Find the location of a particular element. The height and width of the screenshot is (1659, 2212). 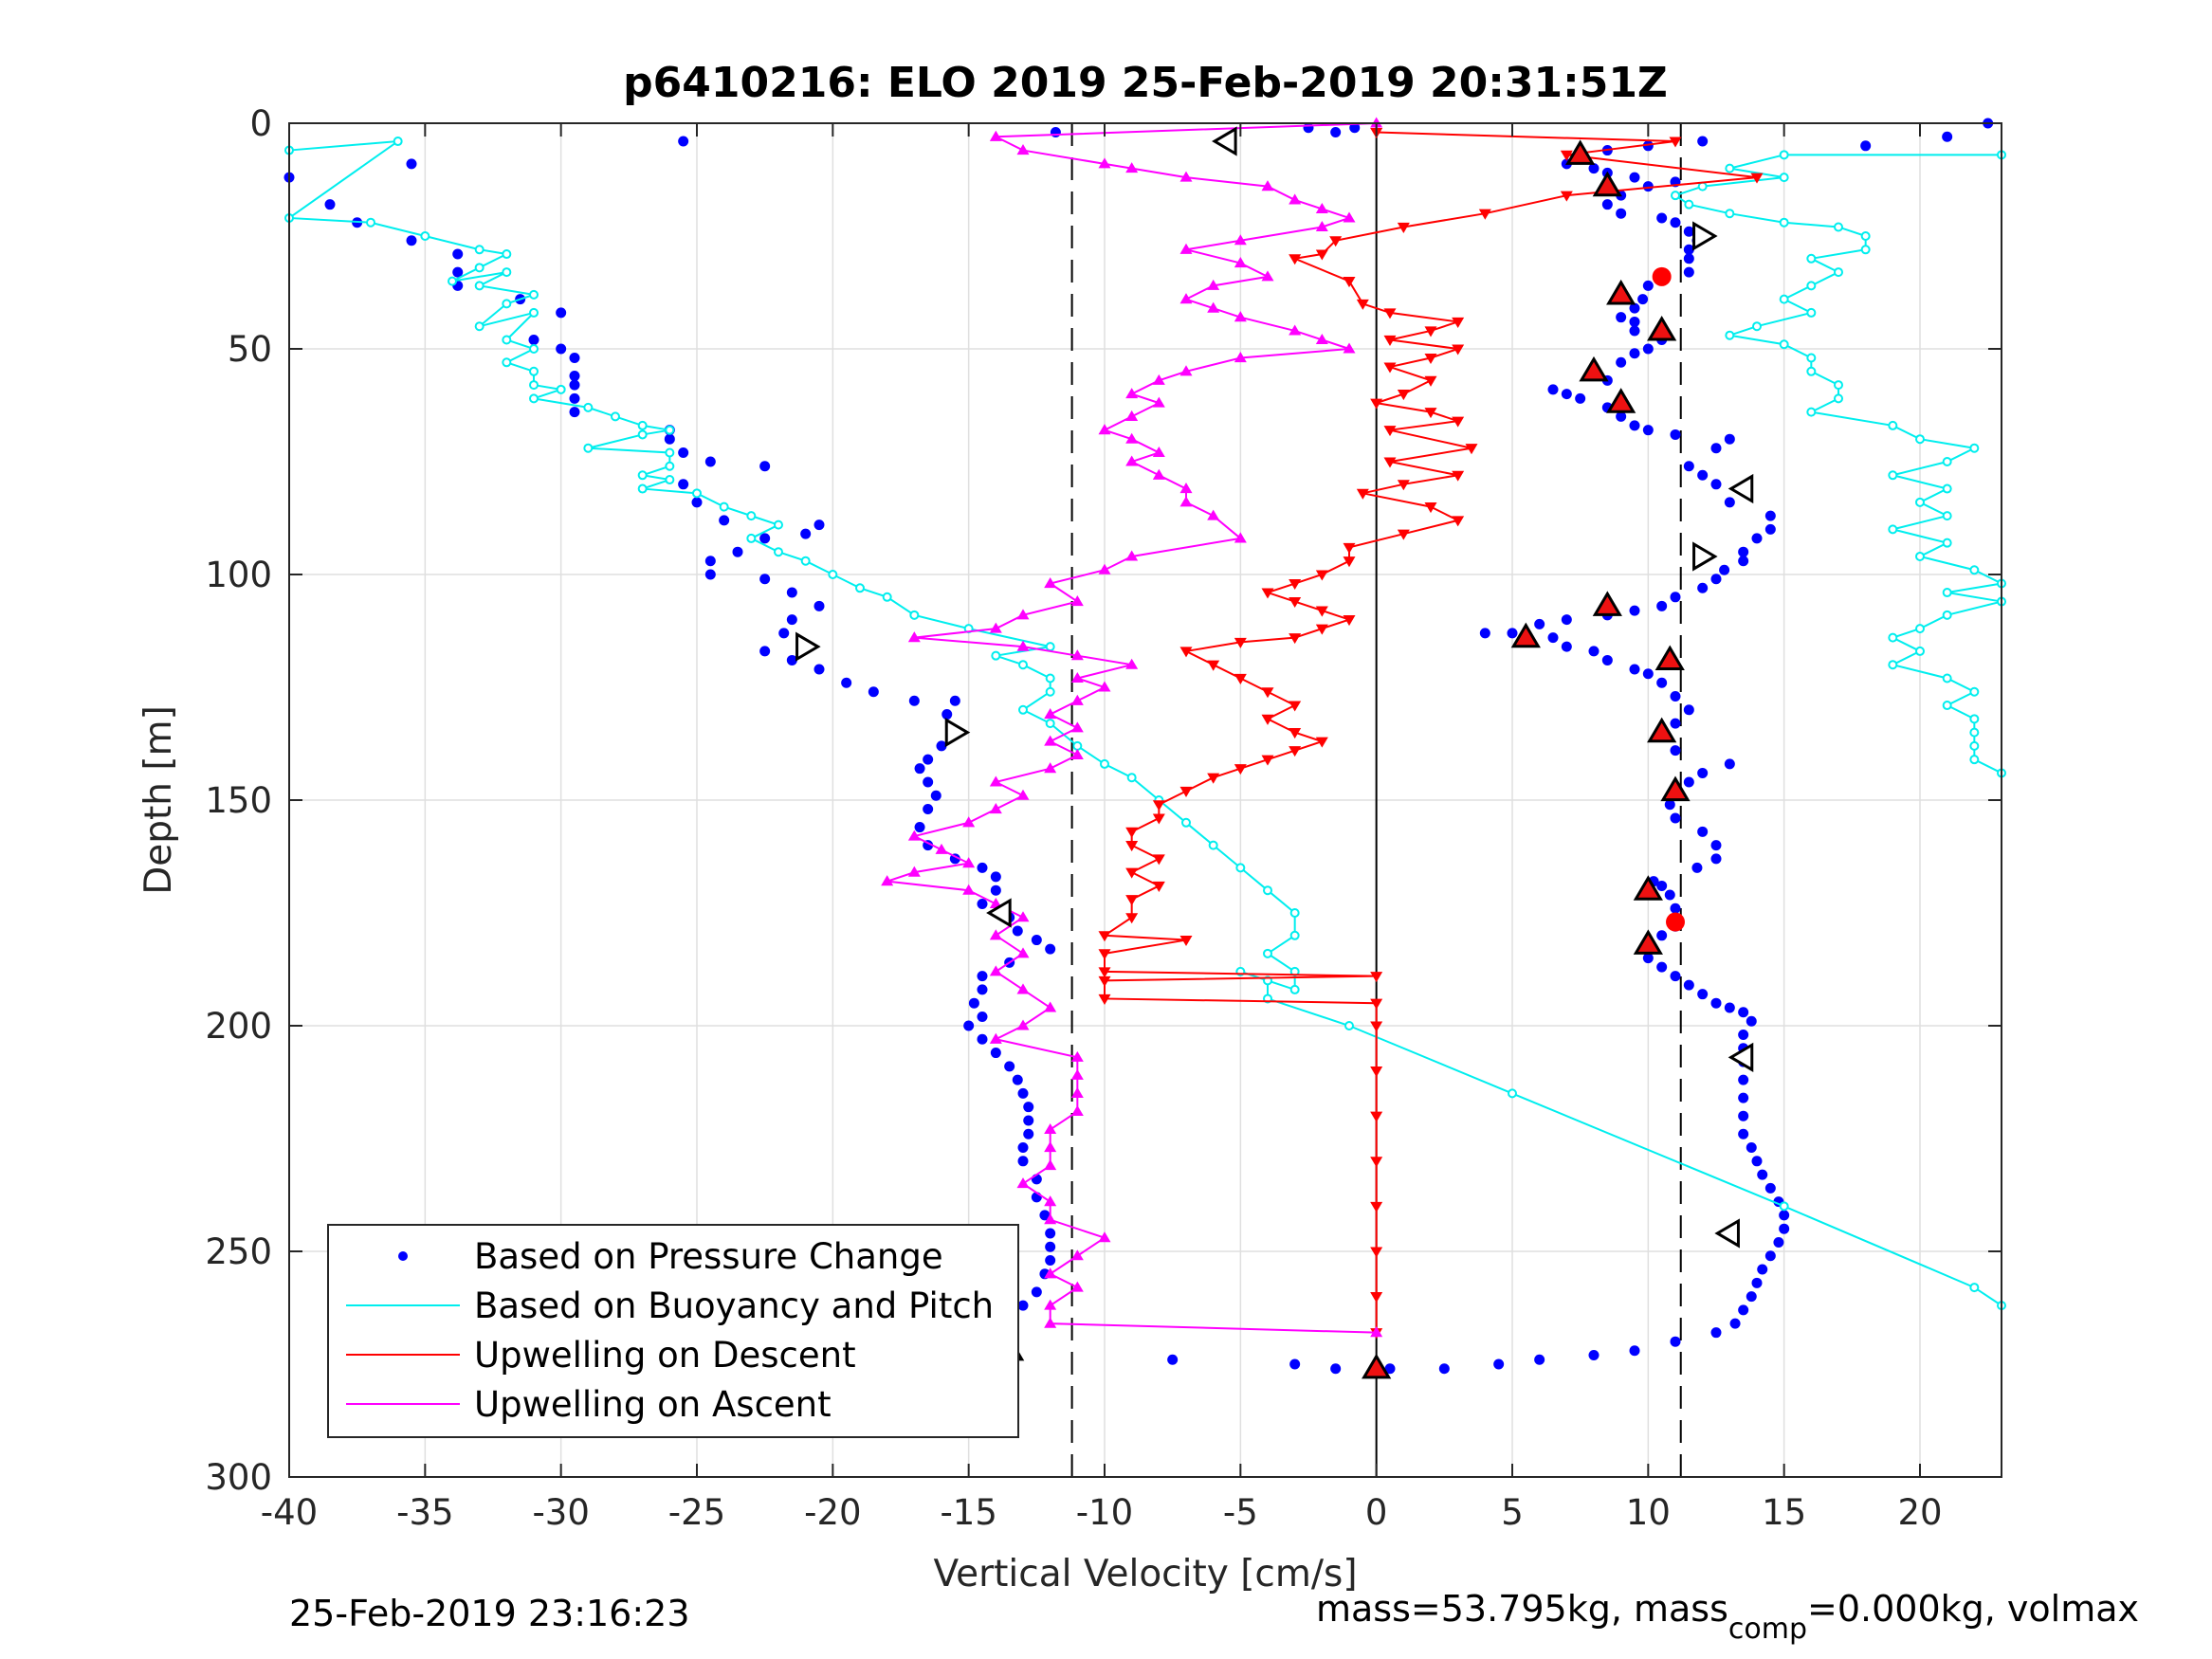

y-tick-label: 0 is located at coordinates (260, 123).